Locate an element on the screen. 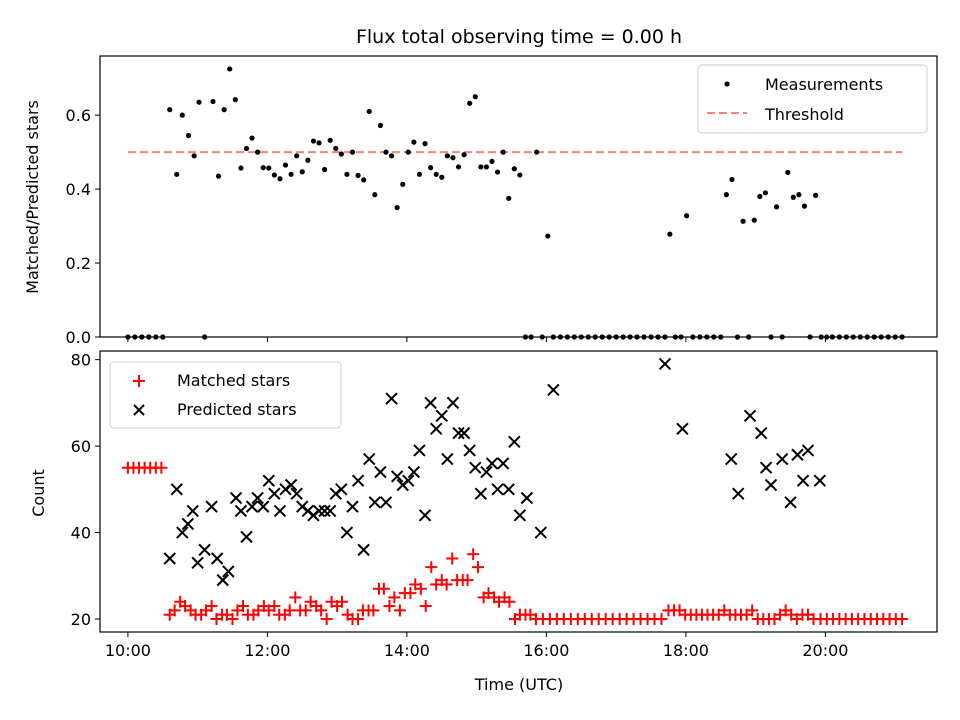  chart-title: Flux total observing time = 0.00 h is located at coordinates (519, 37).